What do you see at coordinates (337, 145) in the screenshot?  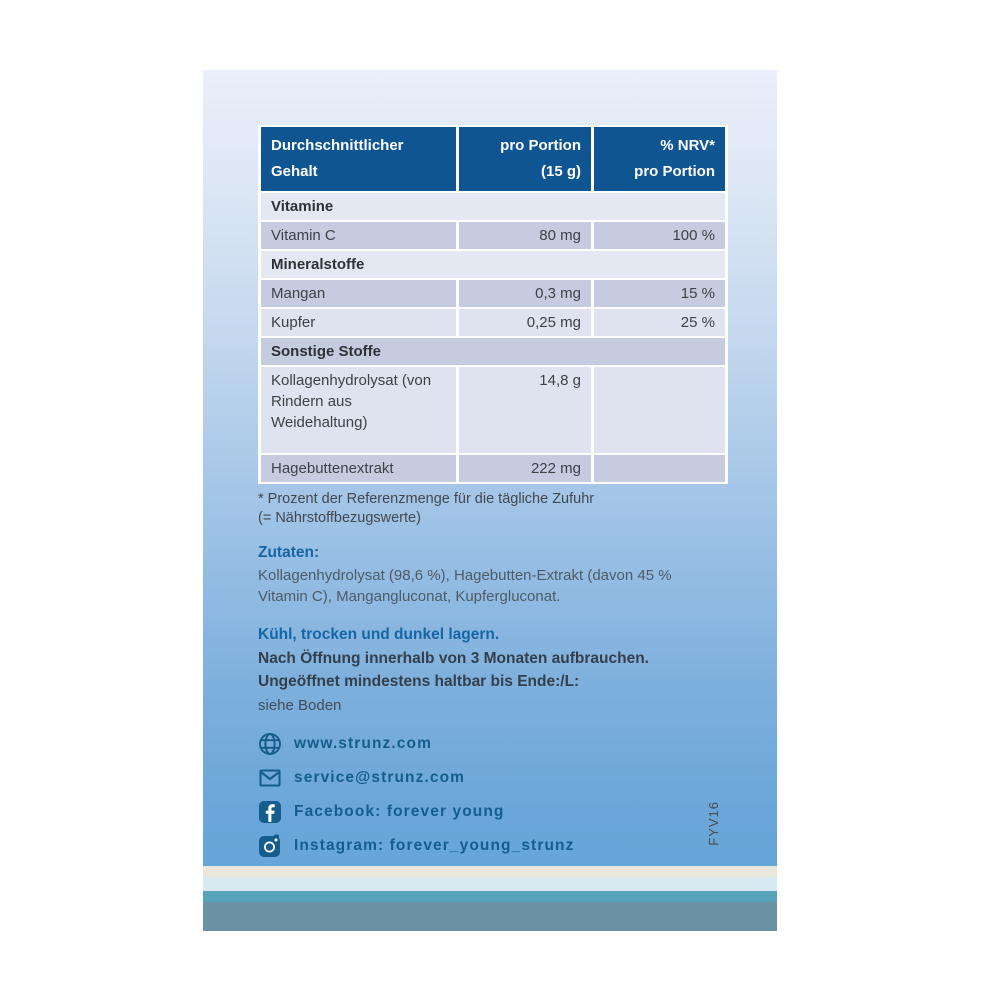 I see `header-text: Durchschnittlicher` at bounding box center [337, 145].